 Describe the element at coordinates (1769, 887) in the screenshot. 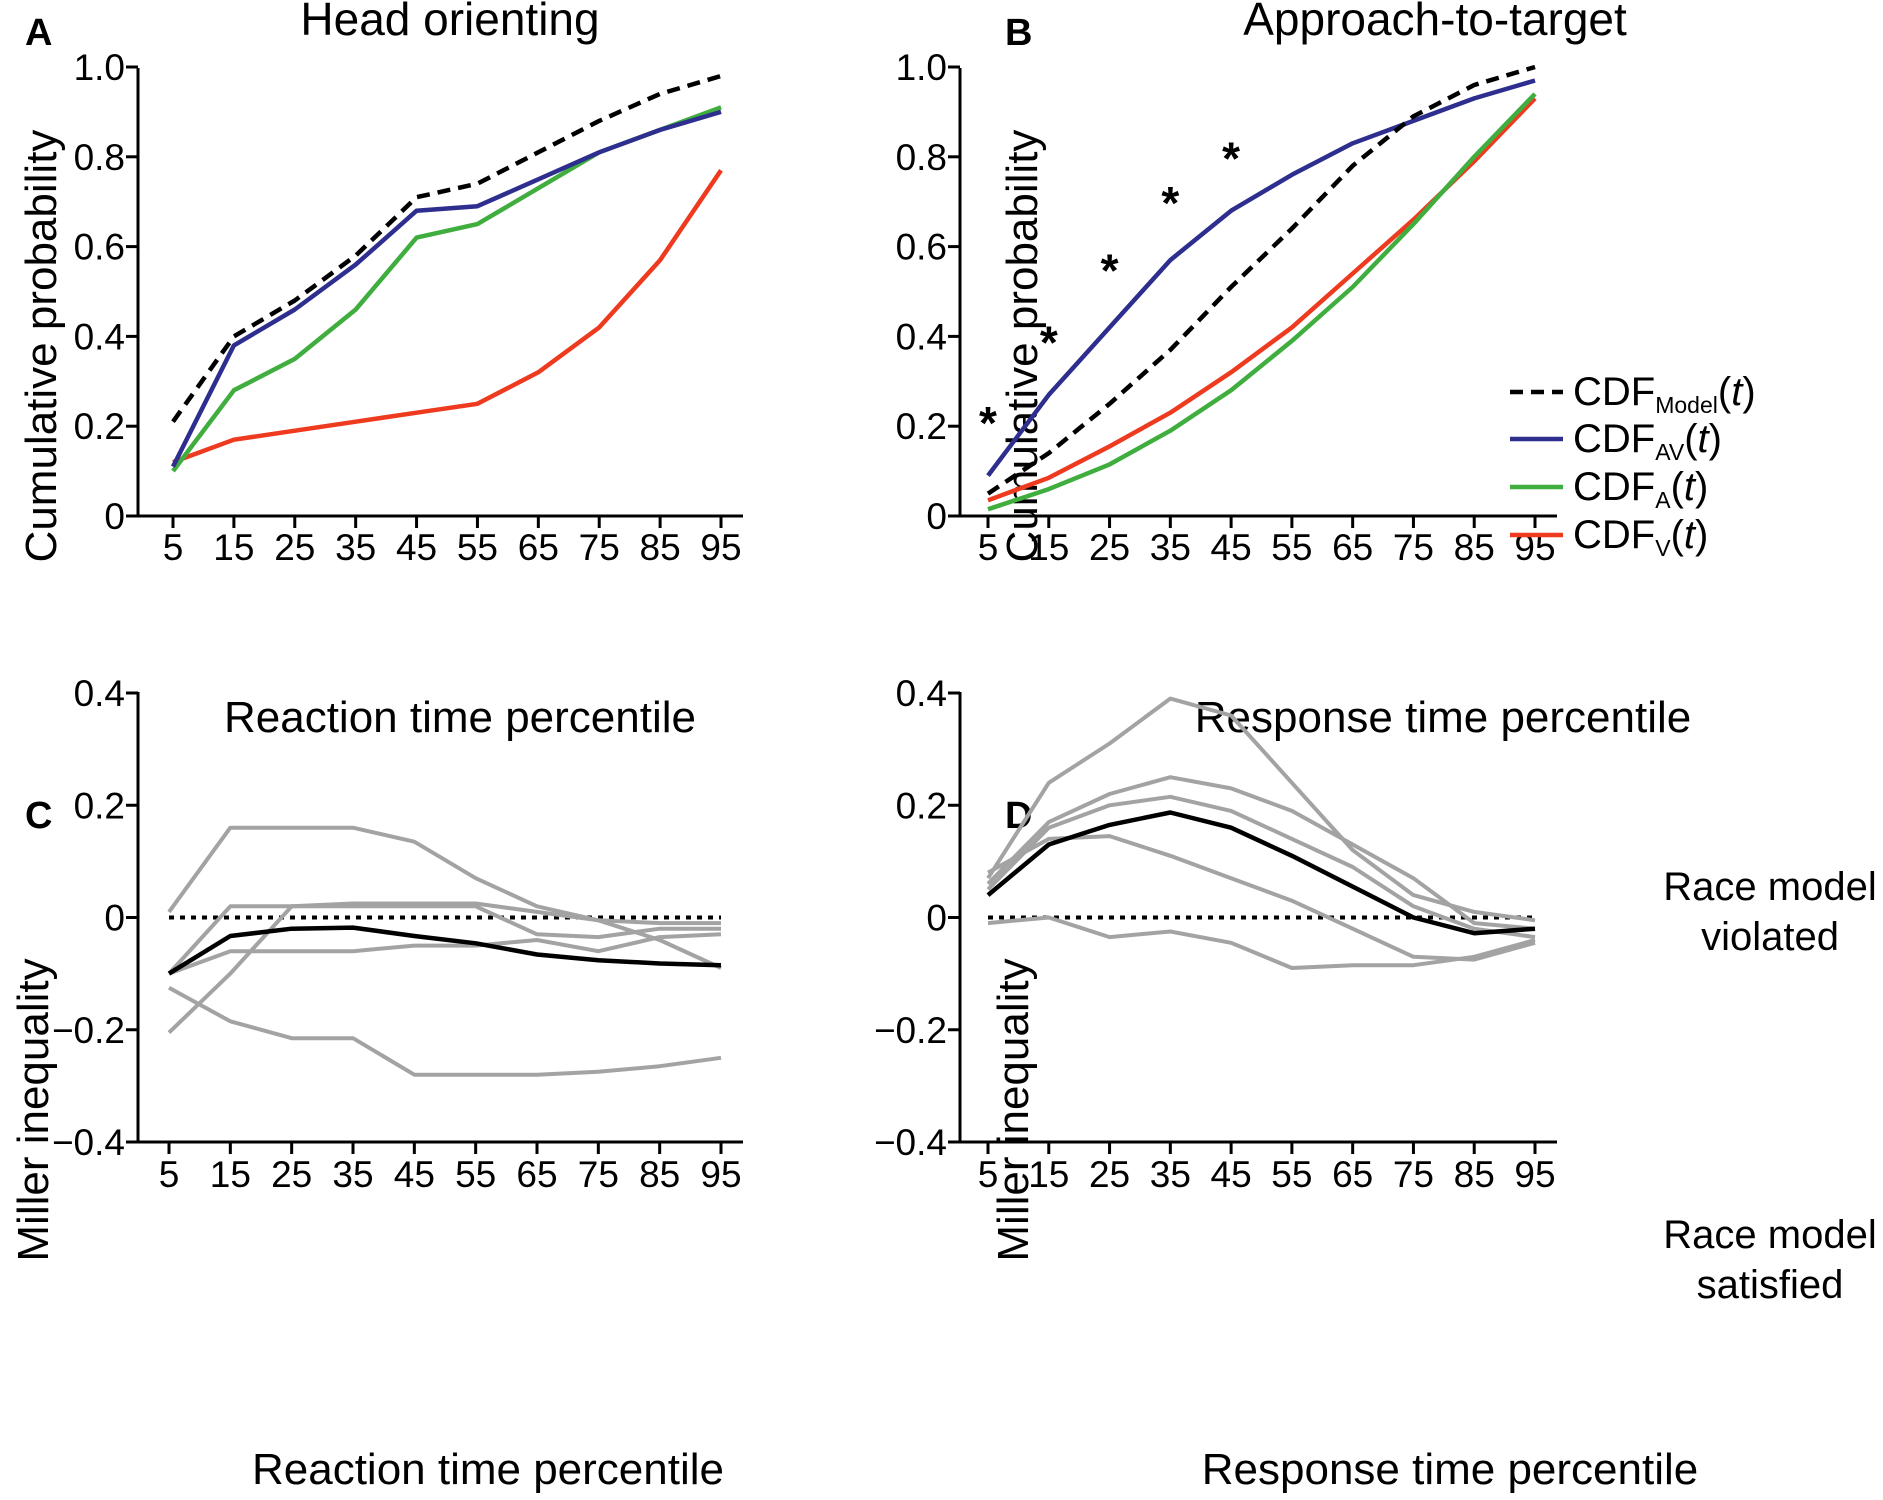

I see `annotation-violated-line1: Race model` at that location.